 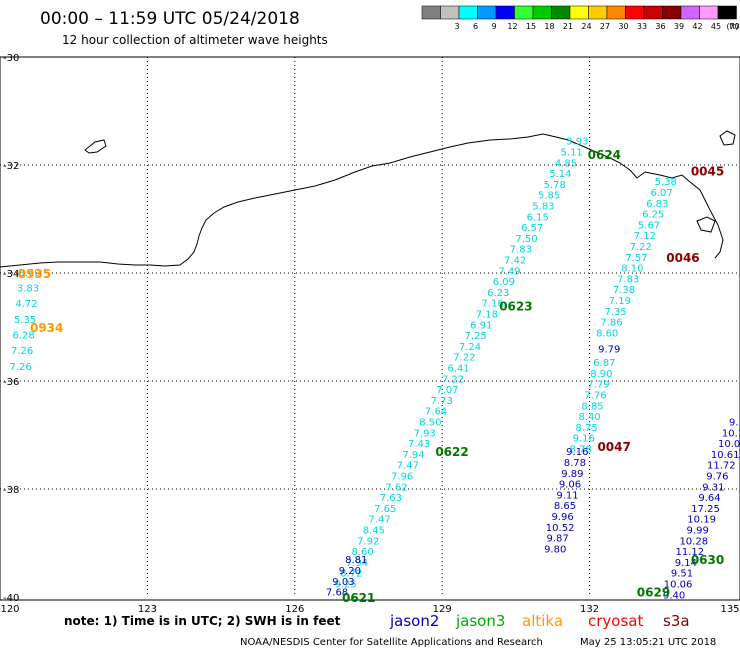 What do you see at coordinates (682, 574) in the screenshot?
I see `wave-height-value: 9.51` at bounding box center [682, 574].